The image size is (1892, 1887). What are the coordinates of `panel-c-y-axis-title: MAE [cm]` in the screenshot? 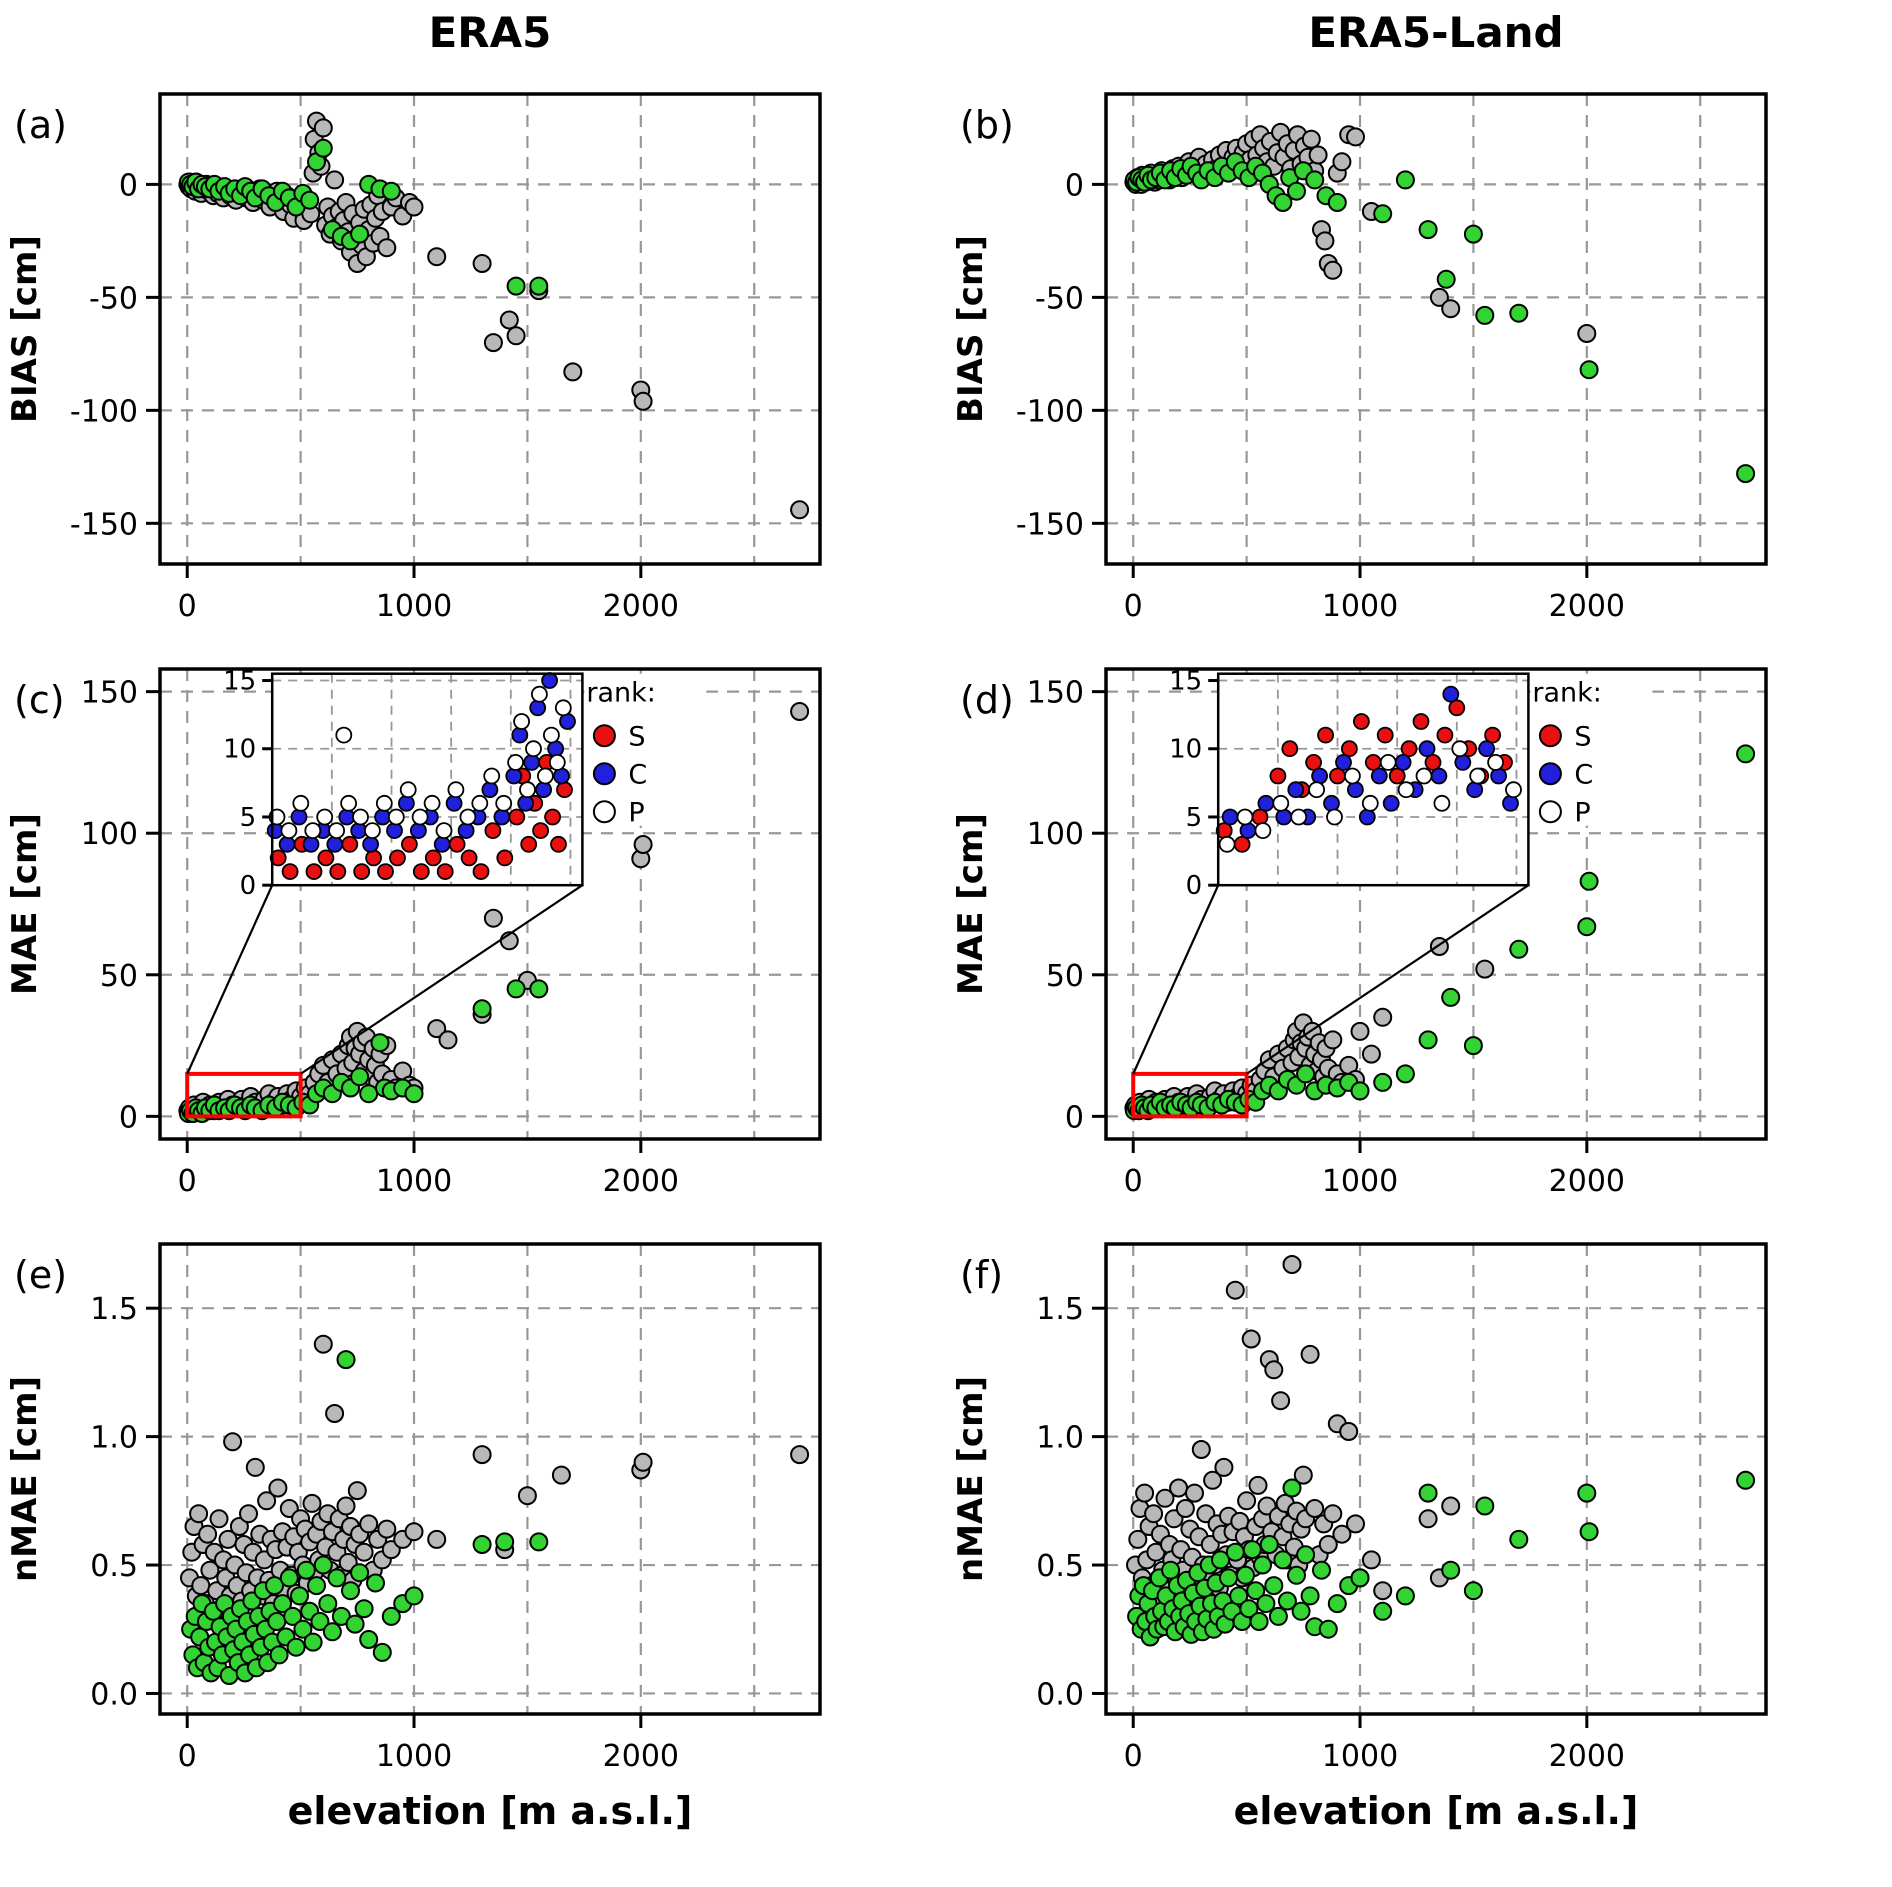 It's located at (25, 904).